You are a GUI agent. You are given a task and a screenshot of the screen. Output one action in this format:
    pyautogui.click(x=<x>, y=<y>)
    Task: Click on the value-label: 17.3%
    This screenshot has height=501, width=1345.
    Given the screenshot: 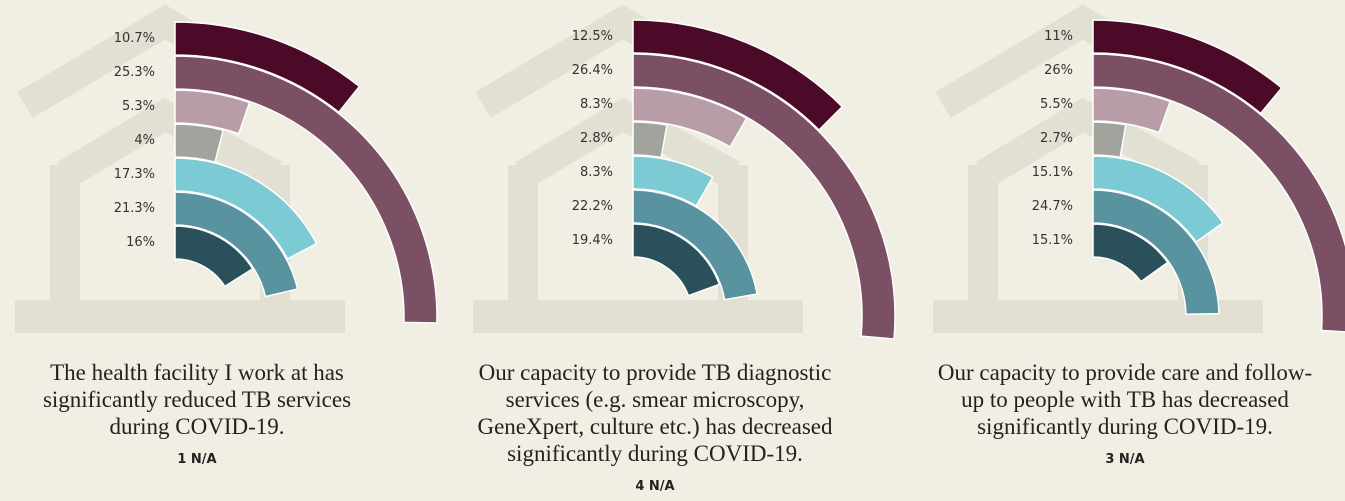 What is the action you would take?
    pyautogui.click(x=134, y=174)
    